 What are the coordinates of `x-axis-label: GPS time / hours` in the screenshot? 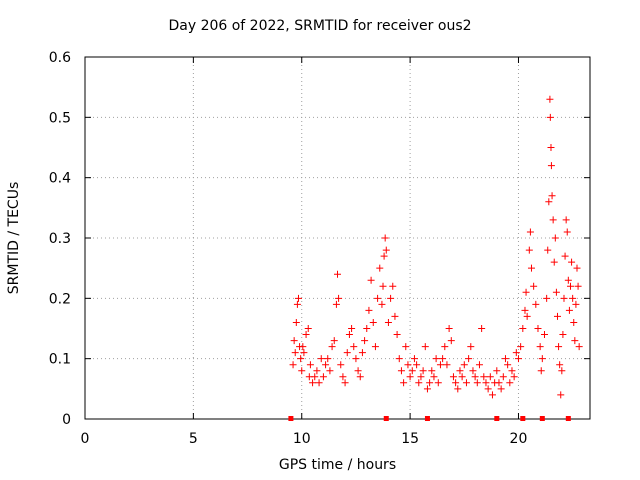 It's located at (337, 465).